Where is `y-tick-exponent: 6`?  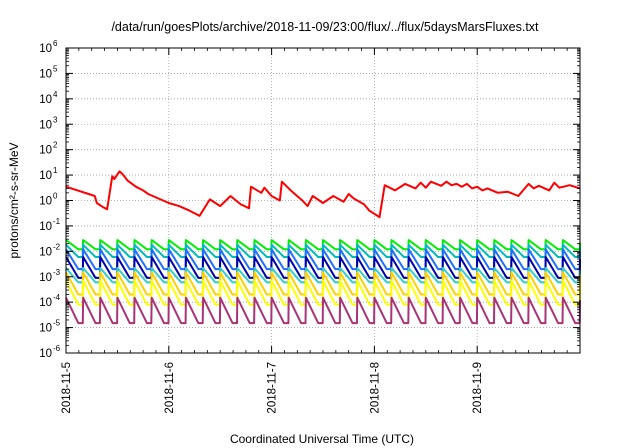
y-tick-exponent: 6 is located at coordinates (55, 43).